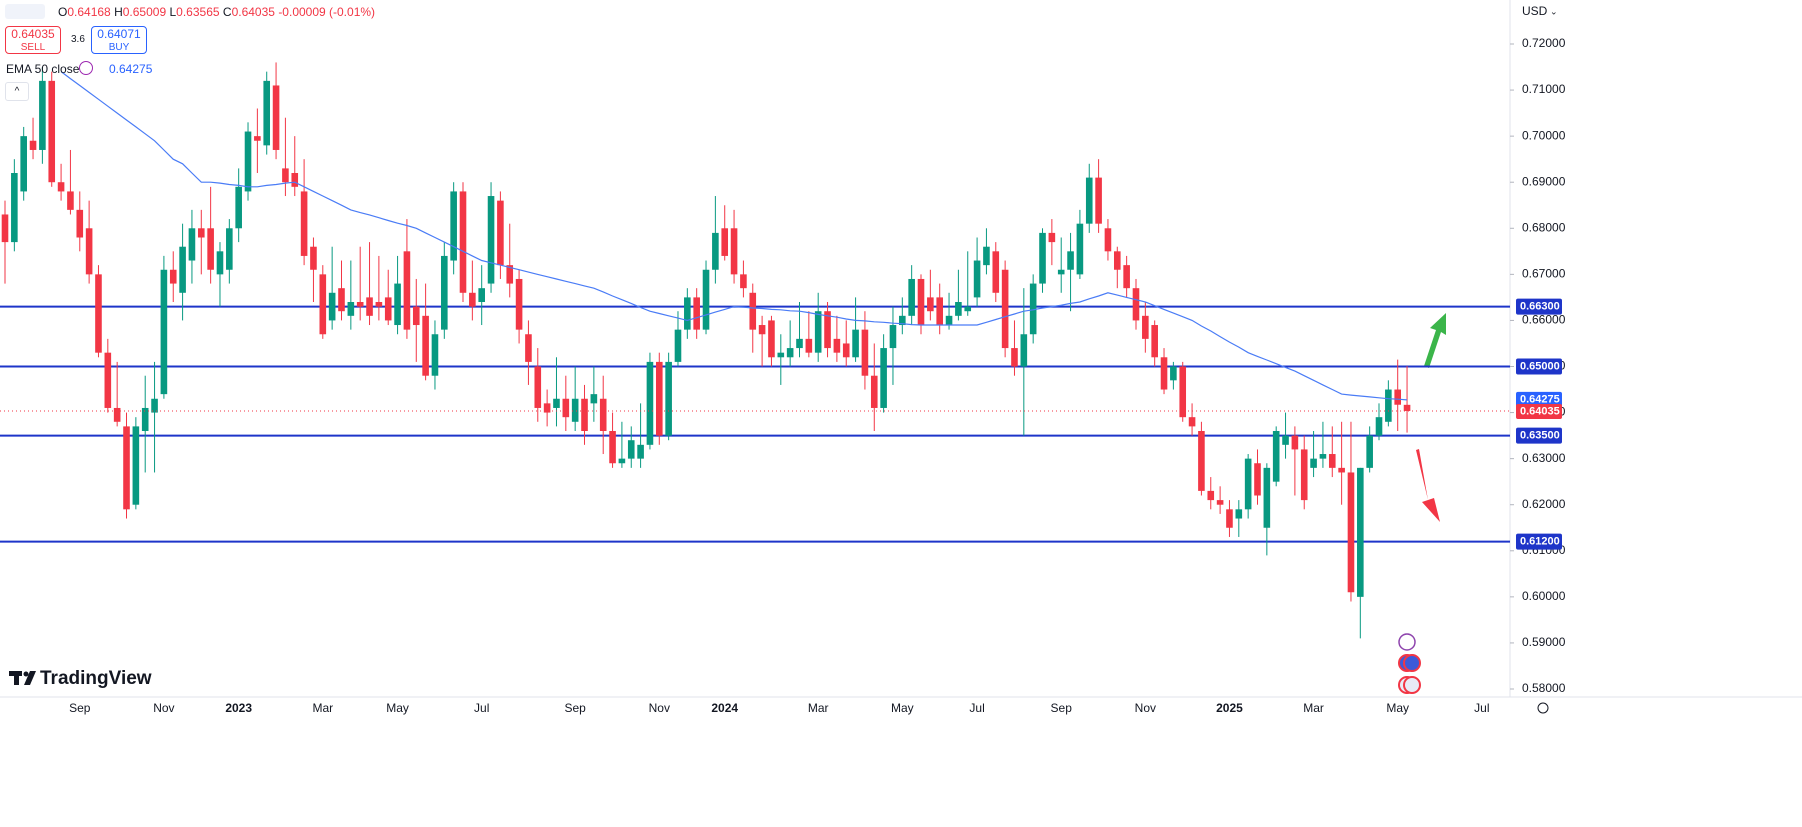 The image size is (1802, 827). What do you see at coordinates (1544, 642) in the screenshot?
I see `y-tick-label: 0.59000` at bounding box center [1544, 642].